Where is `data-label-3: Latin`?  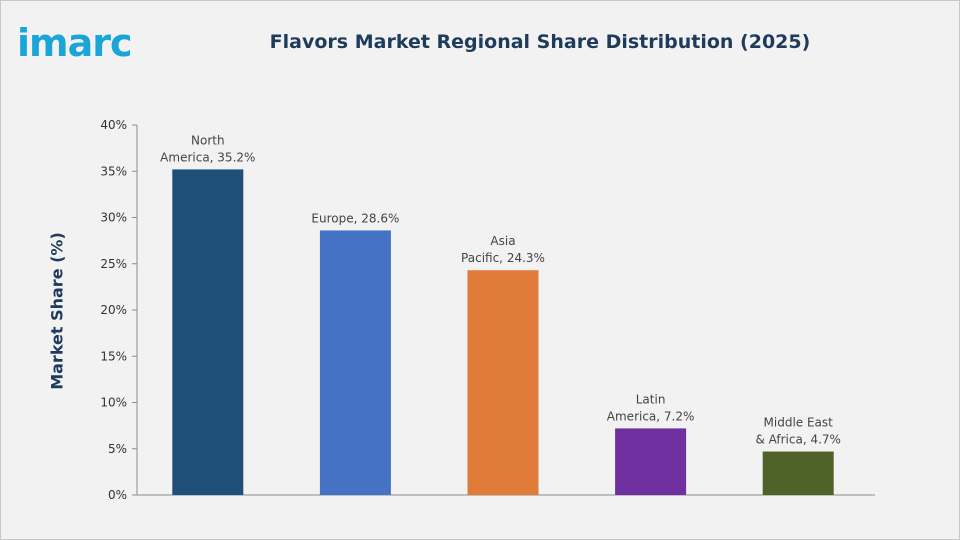
data-label-3: Latin is located at coordinates (651, 399).